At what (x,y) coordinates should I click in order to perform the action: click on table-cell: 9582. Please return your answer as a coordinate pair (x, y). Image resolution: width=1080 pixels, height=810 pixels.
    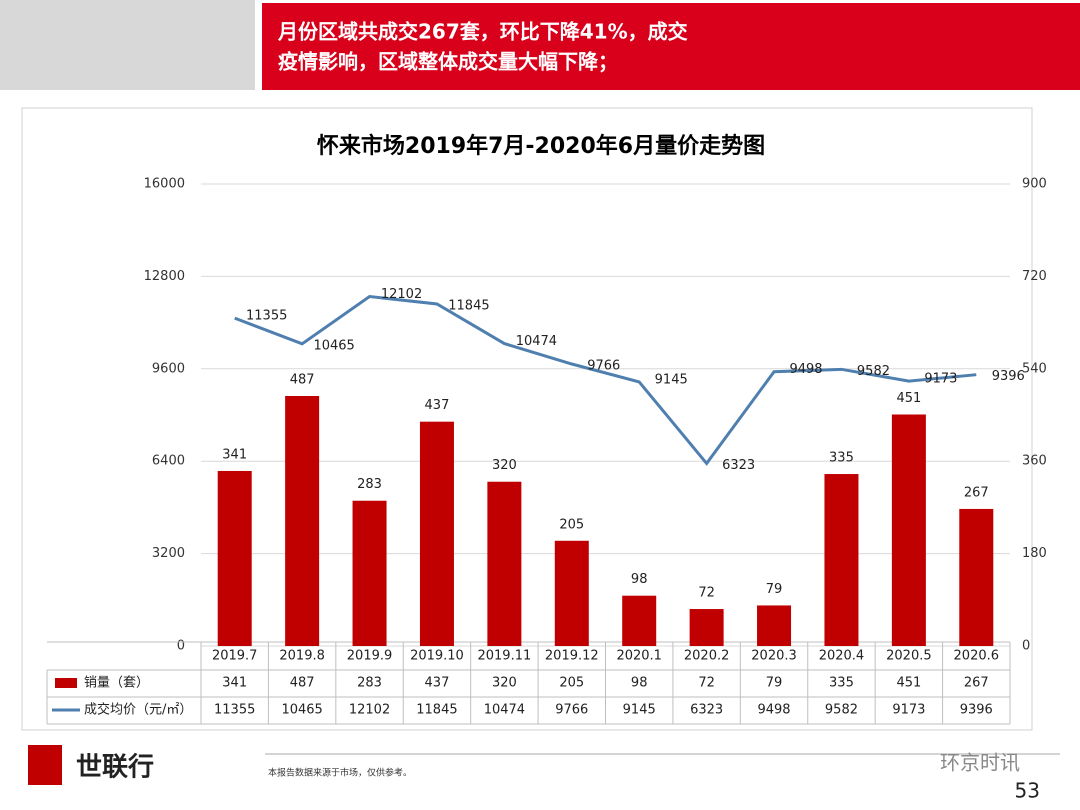
    Looking at the image, I should click on (841, 710).